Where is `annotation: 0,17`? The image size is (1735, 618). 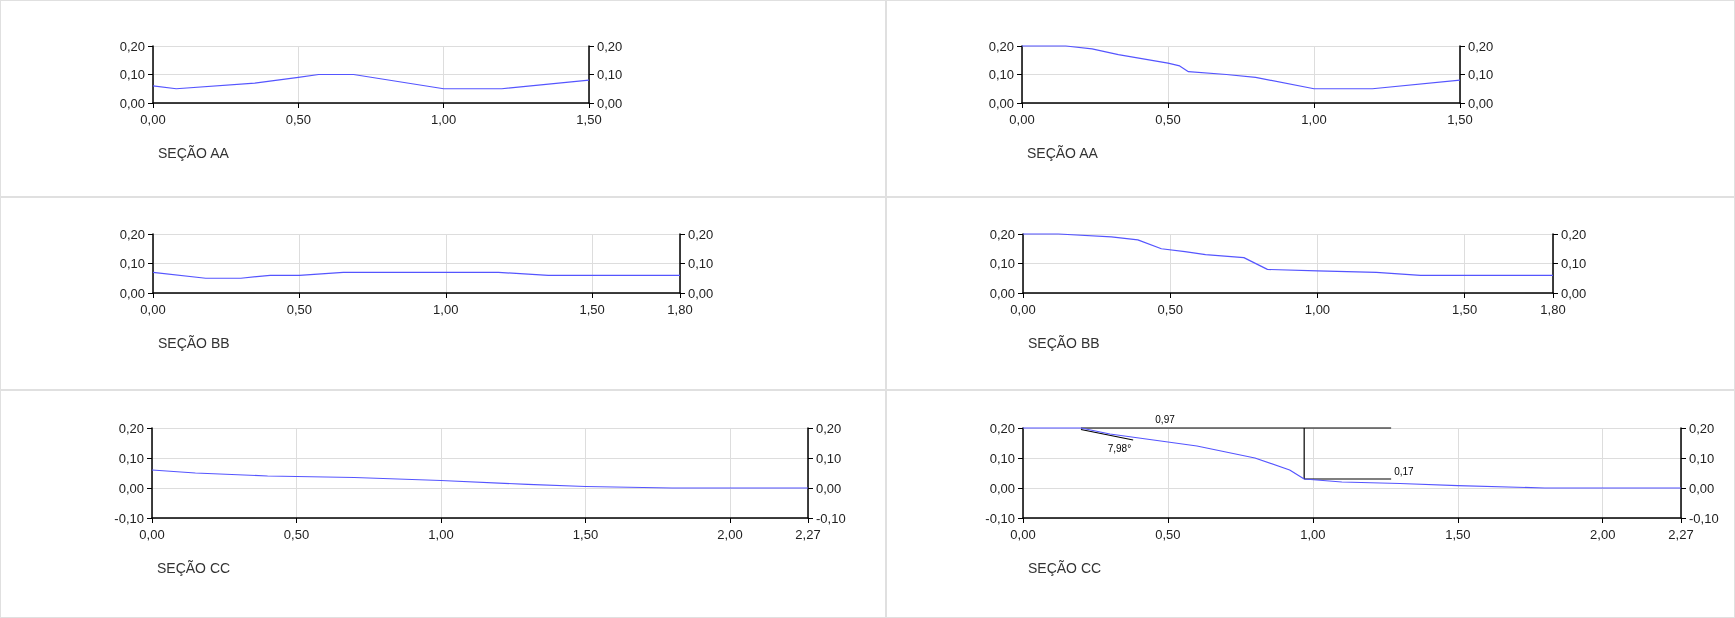 annotation: 0,17 is located at coordinates (1404, 471).